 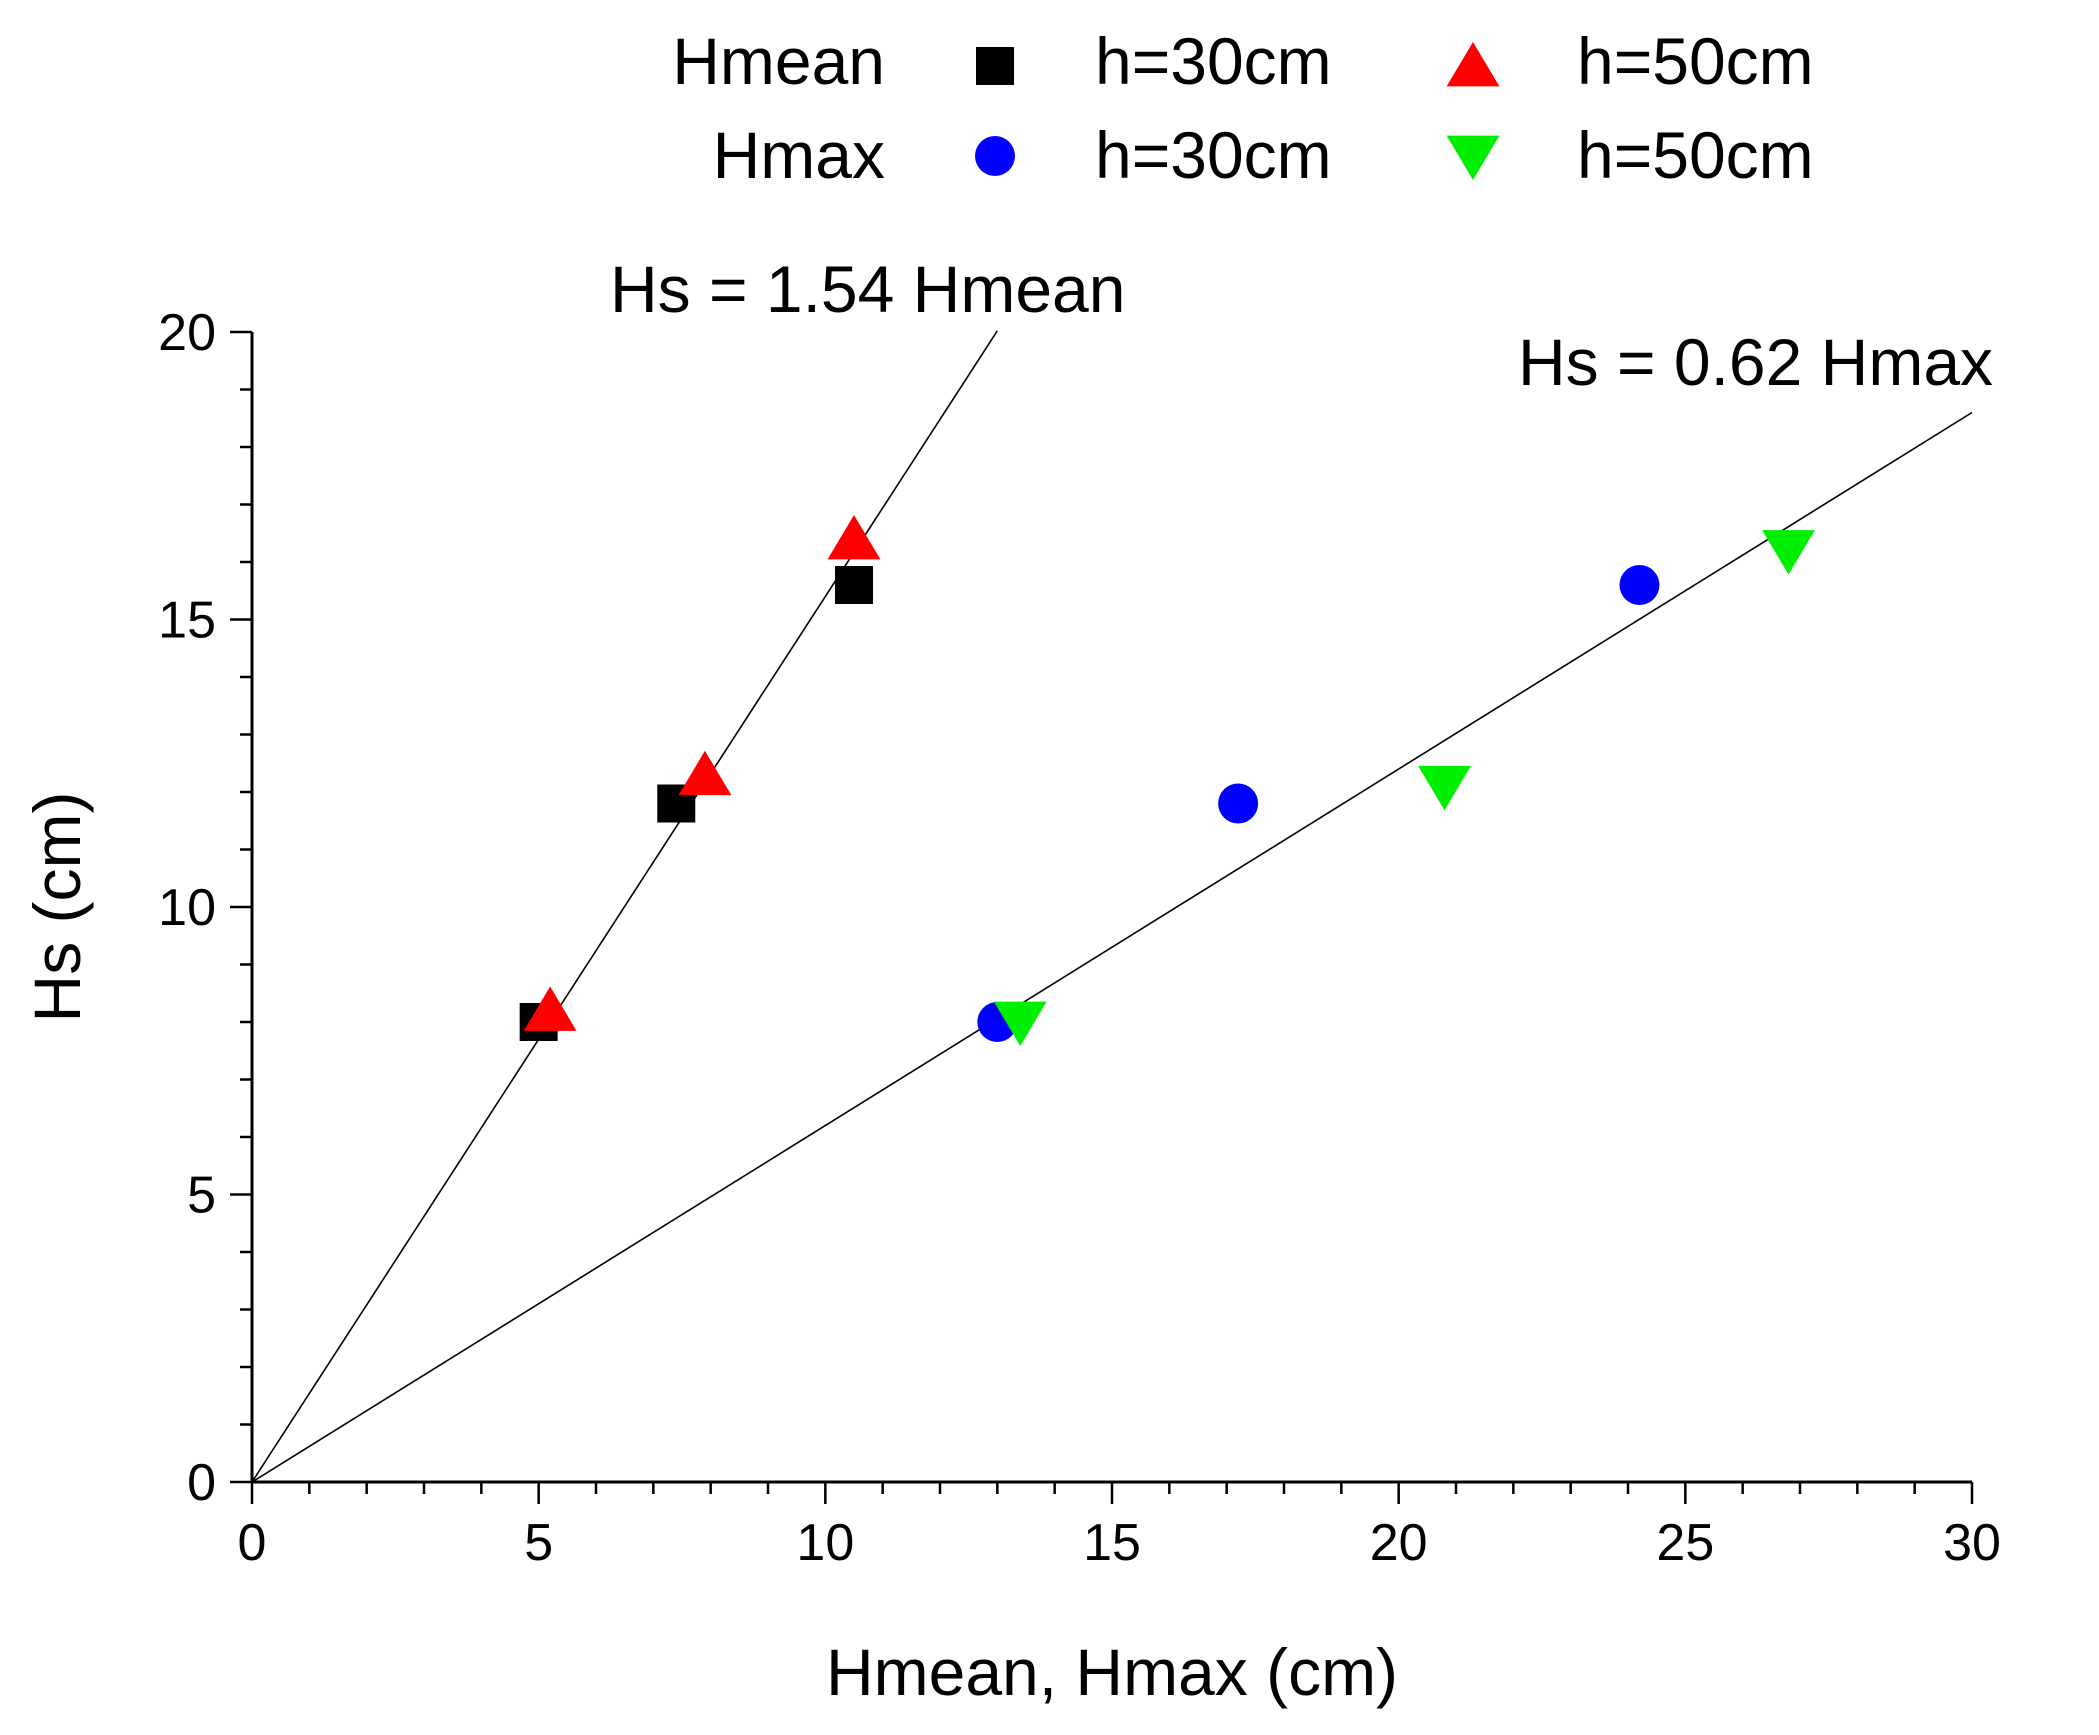 I want to click on legend-marker-hmax-h-50cm, so click(x=1473, y=157).